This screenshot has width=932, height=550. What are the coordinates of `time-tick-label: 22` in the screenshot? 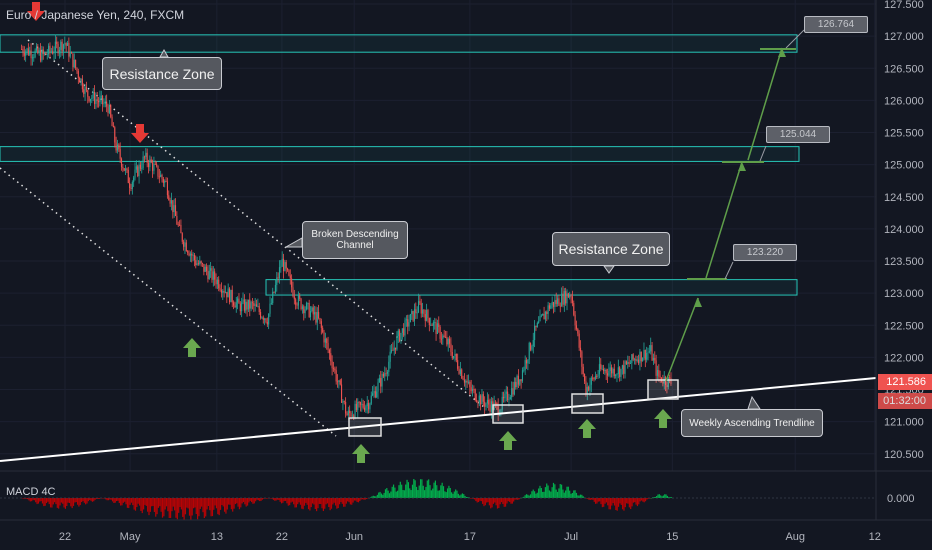 It's located at (282, 537).